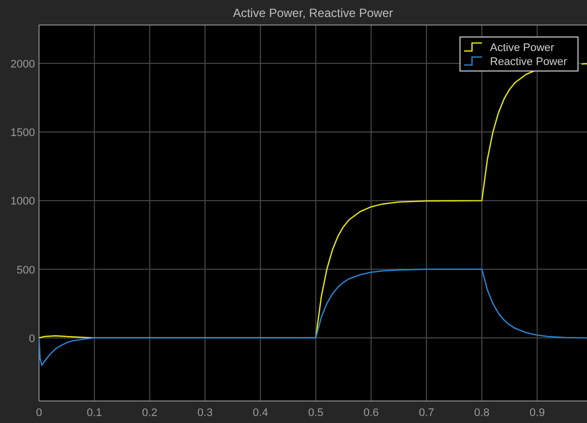  Describe the element at coordinates (22, 202) in the screenshot. I see `y-tick-label: 1000` at that location.